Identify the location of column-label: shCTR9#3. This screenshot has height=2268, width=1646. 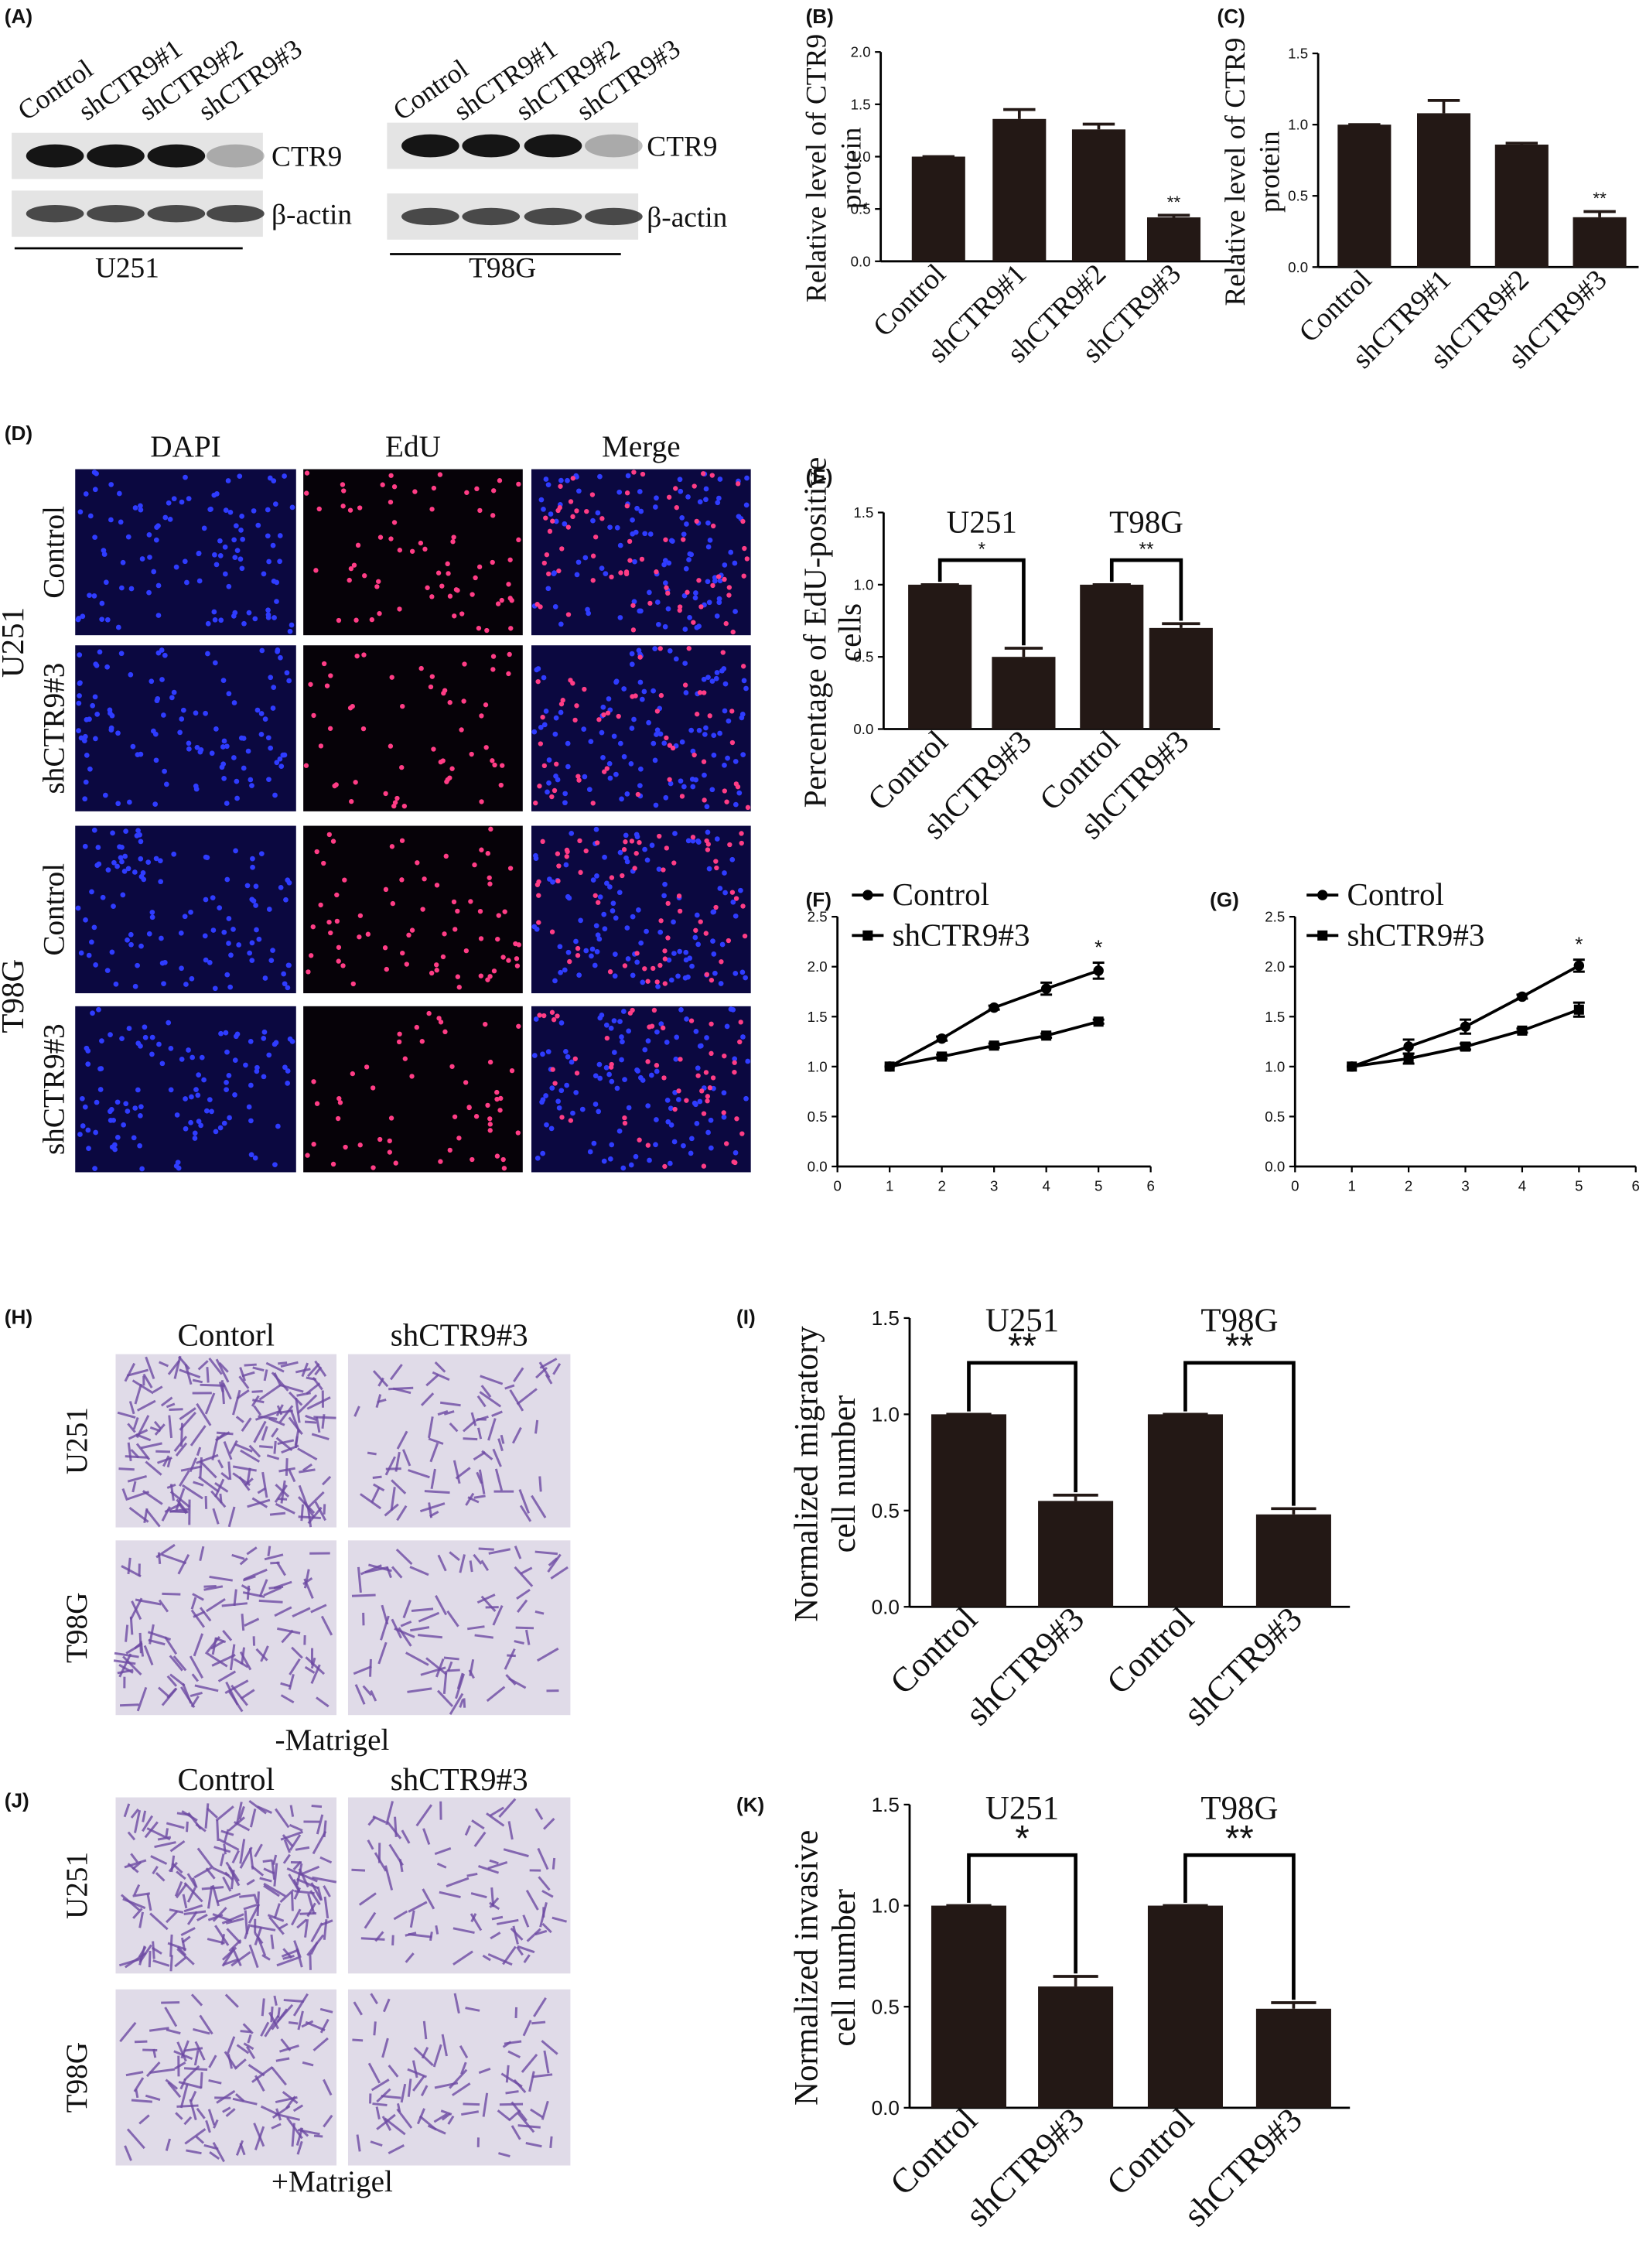
(460, 1335).